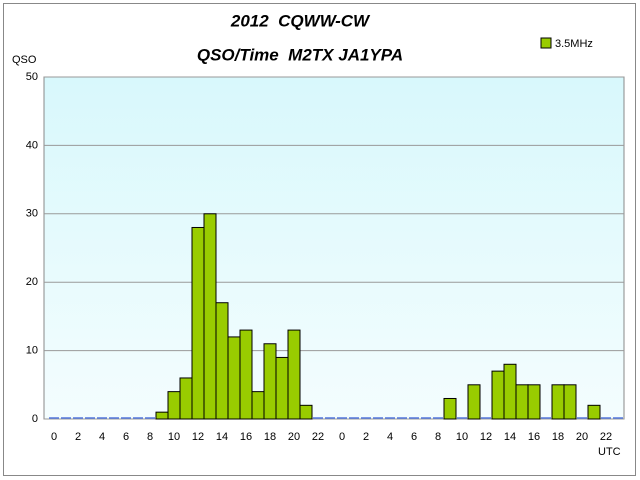  Describe the element at coordinates (32, 214) in the screenshot. I see `y-tick-label: 30` at that location.